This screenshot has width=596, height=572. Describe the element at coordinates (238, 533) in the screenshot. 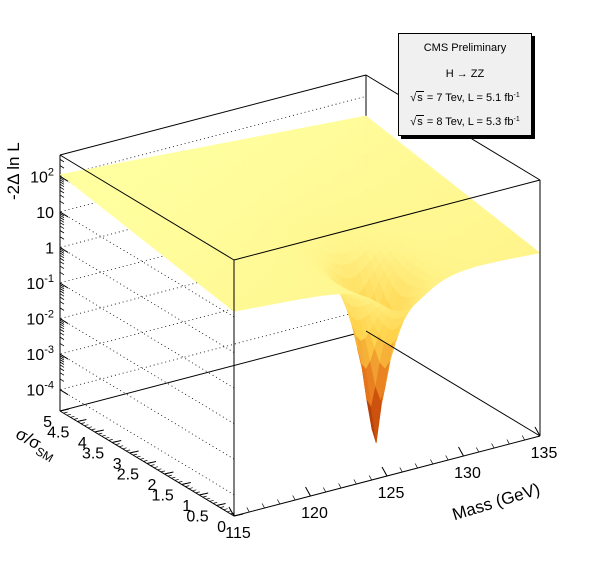

I see `x-tick-label: 115` at that location.